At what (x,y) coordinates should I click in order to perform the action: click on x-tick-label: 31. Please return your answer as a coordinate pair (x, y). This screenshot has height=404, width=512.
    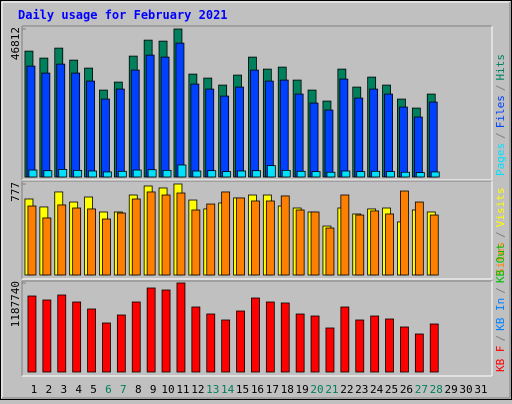
    Looking at the image, I should click on (480, 389).